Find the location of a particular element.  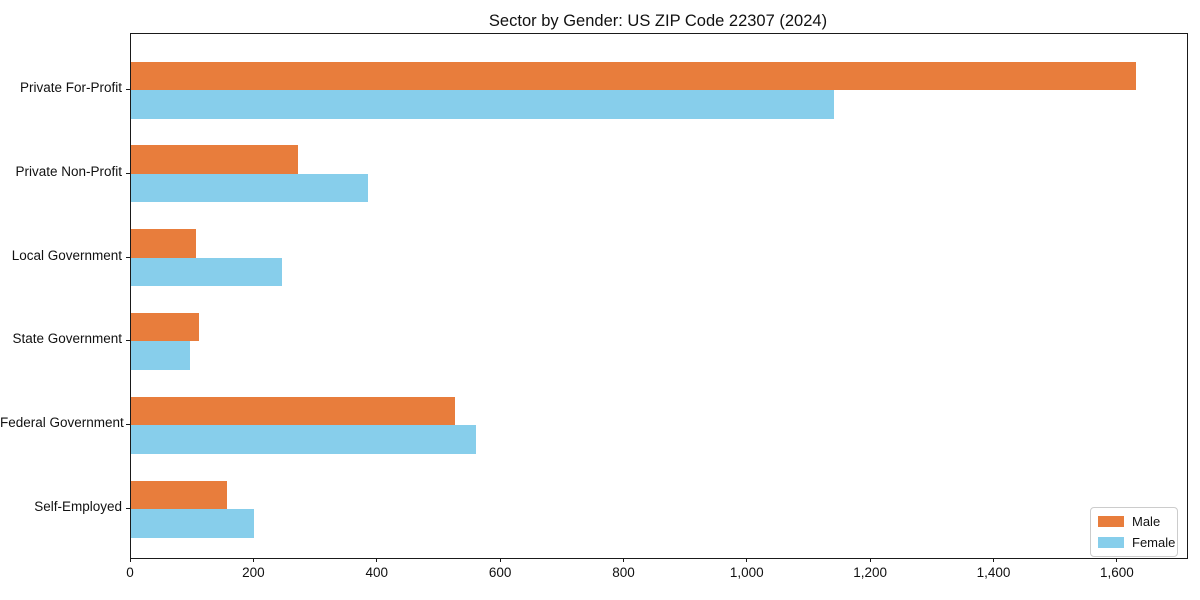

x-axis-tick-label: 0 is located at coordinates (130, 572).